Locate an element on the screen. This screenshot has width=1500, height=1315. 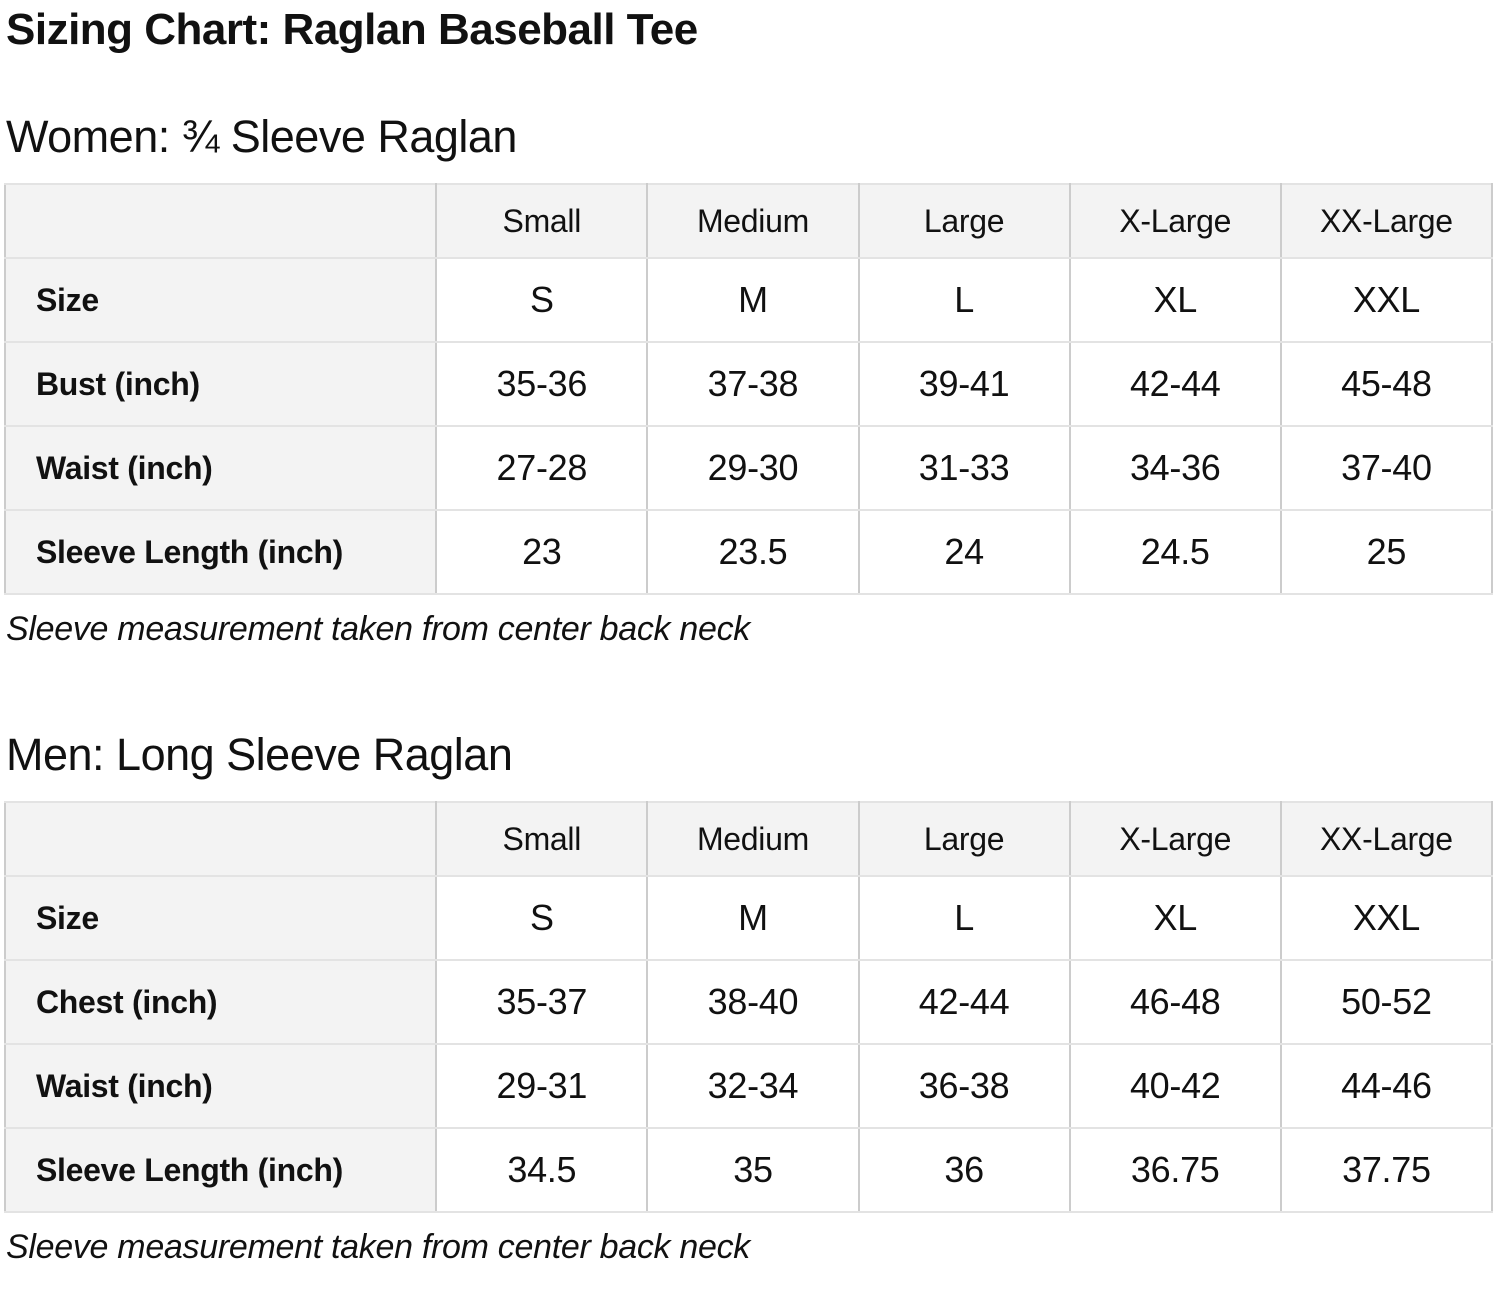
measurement-cell: 44-46 is located at coordinates (1386, 1086).